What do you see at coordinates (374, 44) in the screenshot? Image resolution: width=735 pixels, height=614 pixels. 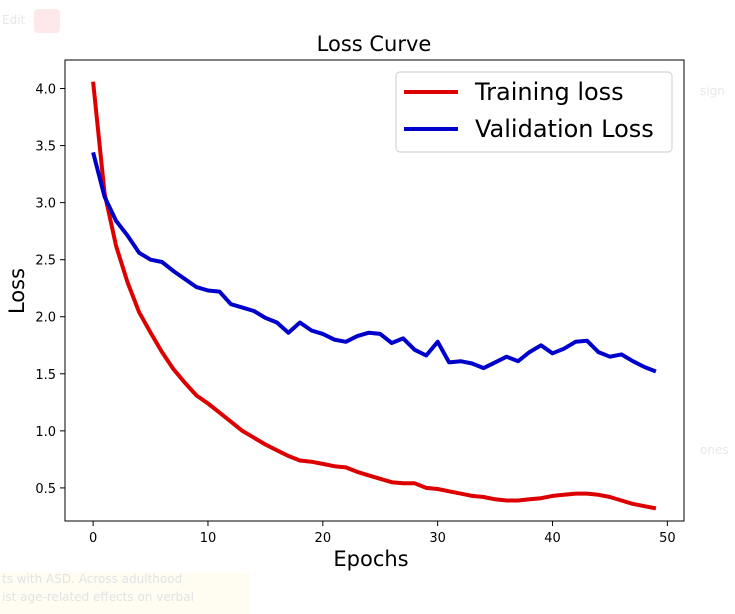 I see `chart-title: Loss Curve` at bounding box center [374, 44].